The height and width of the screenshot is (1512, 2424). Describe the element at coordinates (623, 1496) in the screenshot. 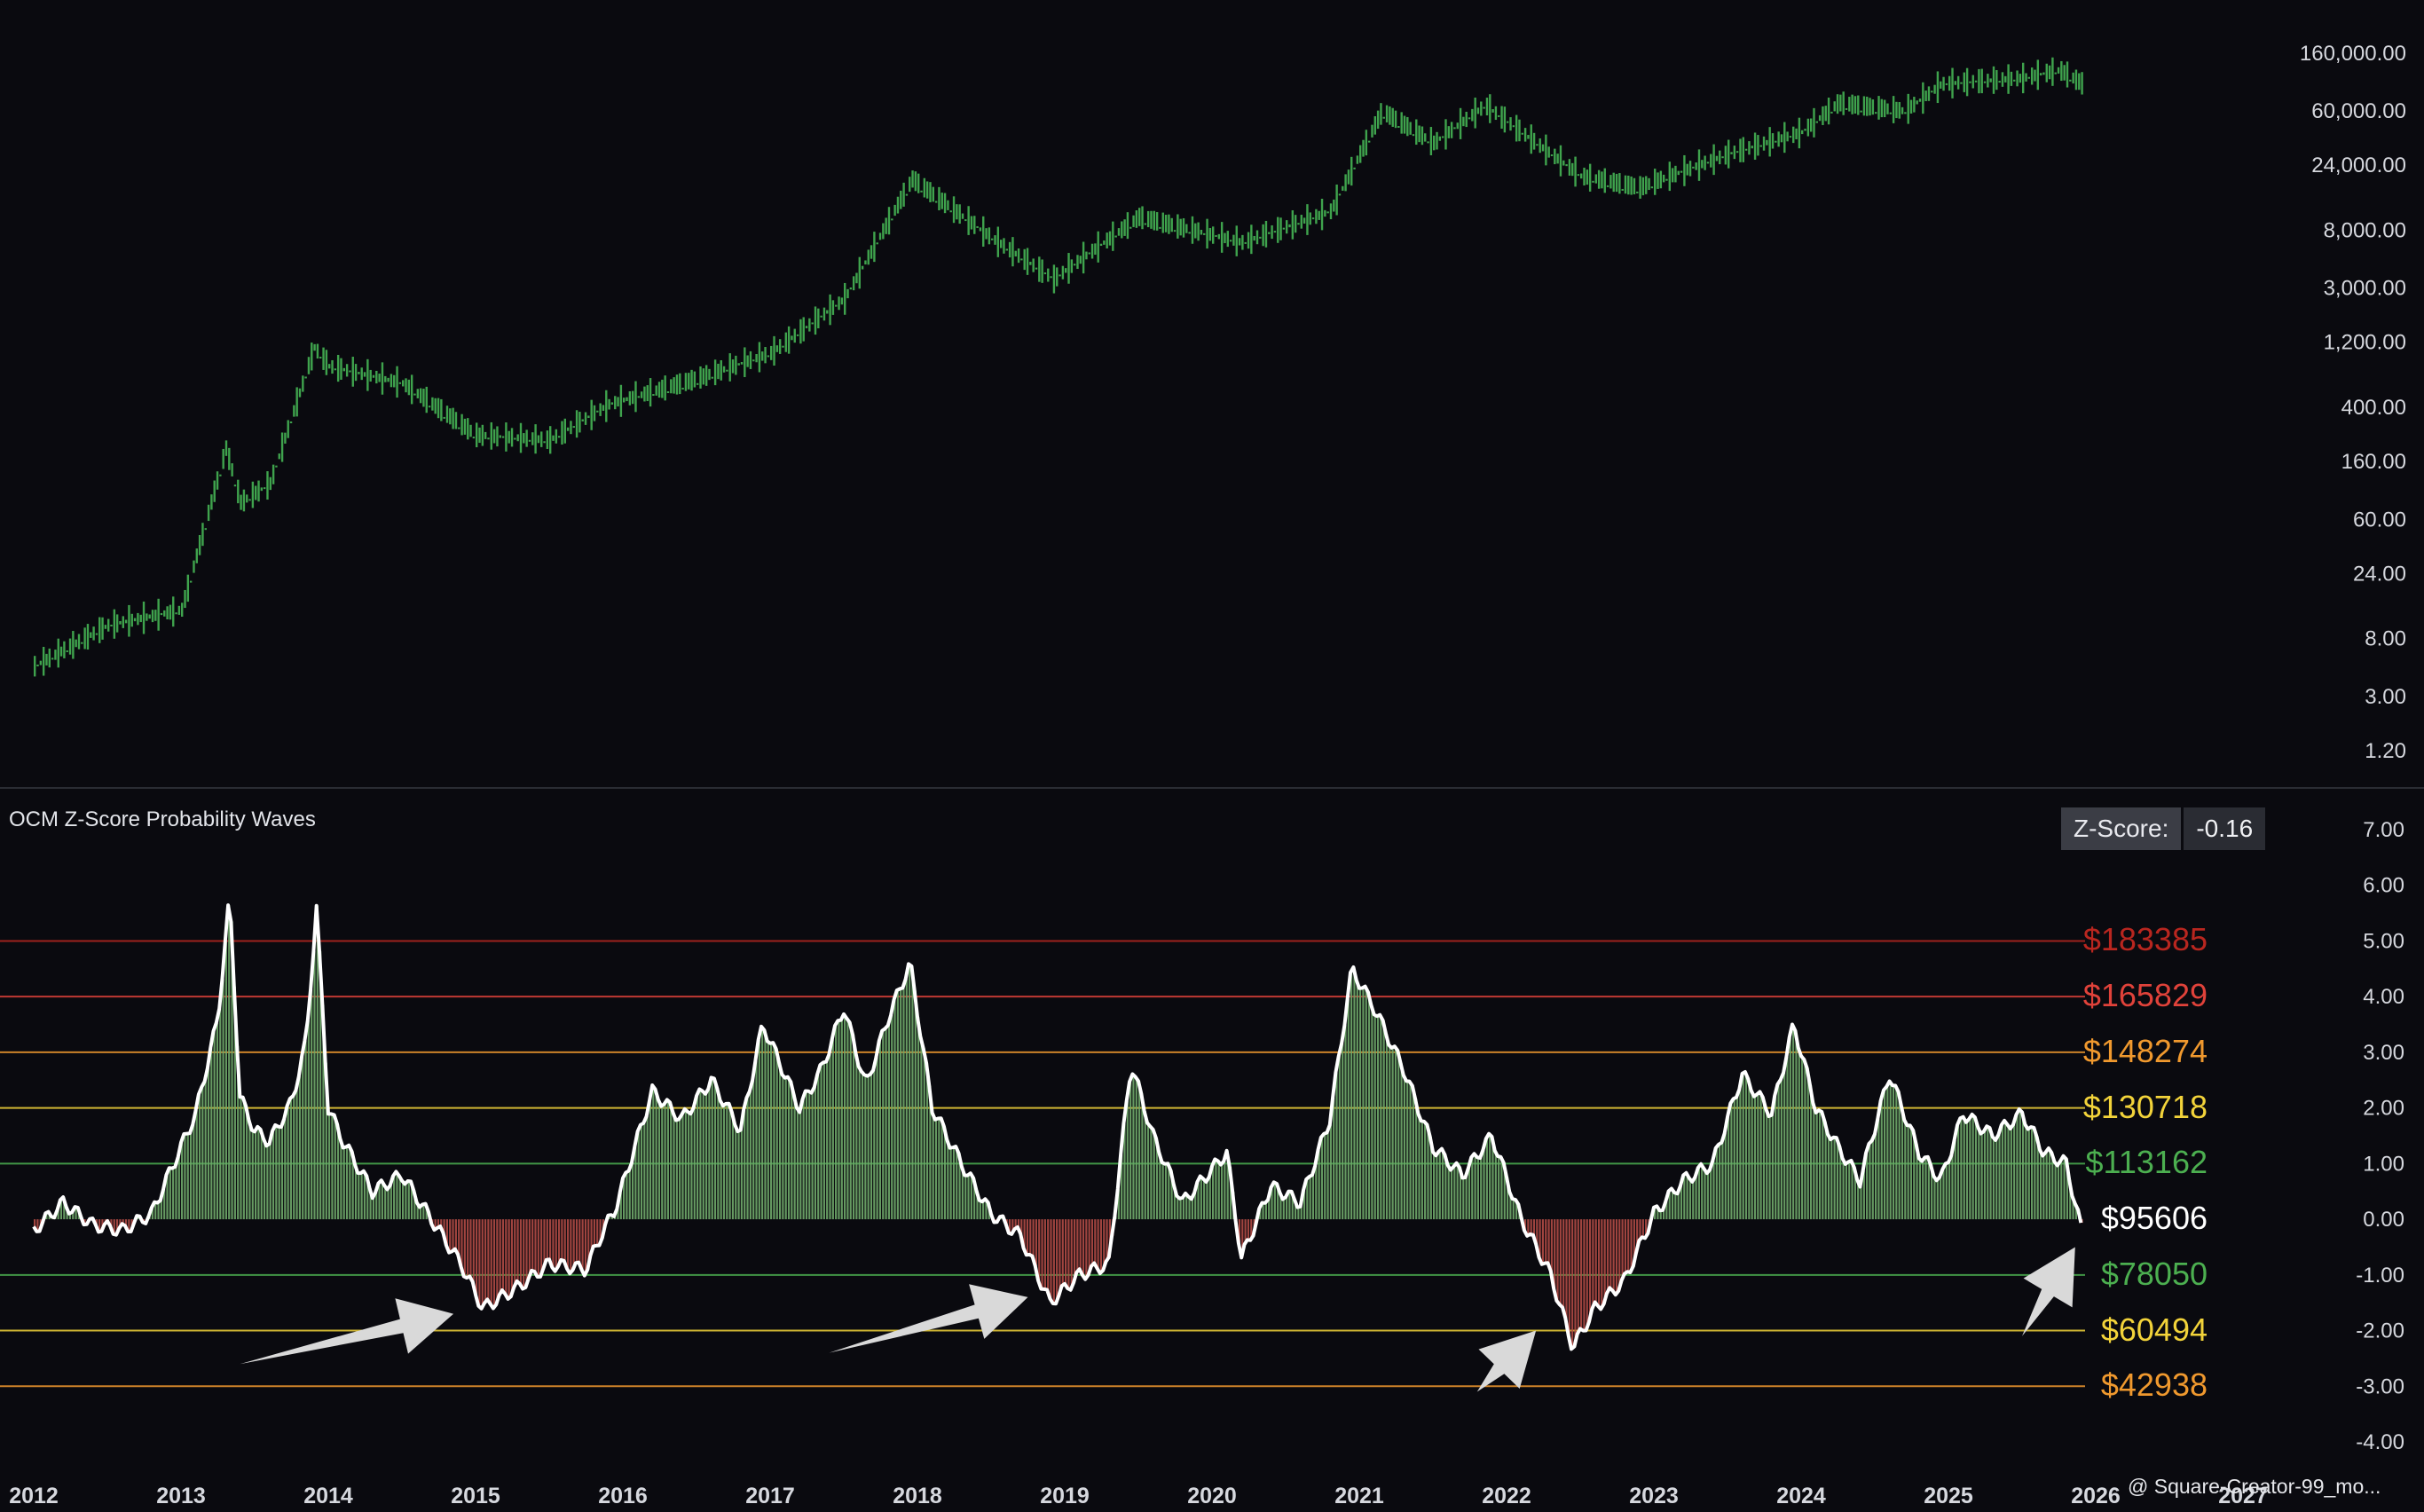

I see `x-tick-label: 2016` at that location.